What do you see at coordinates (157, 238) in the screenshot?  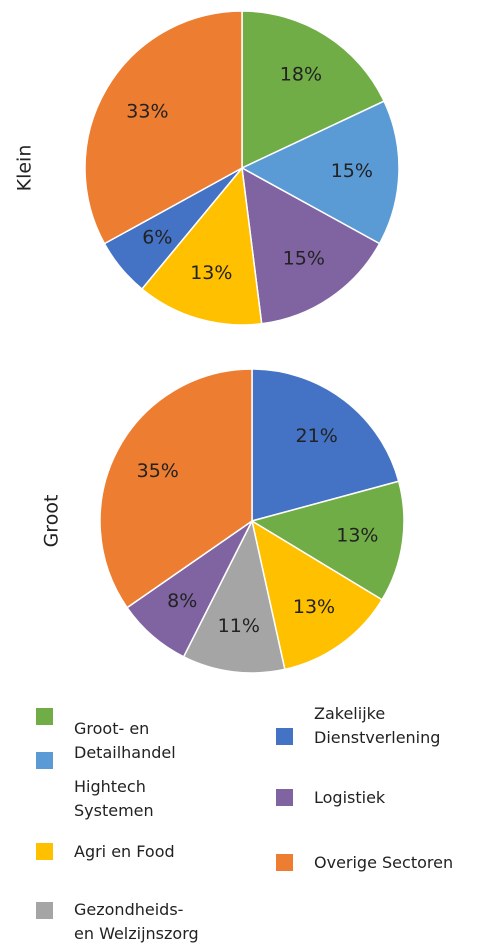 I see `data-label: 6%` at bounding box center [157, 238].